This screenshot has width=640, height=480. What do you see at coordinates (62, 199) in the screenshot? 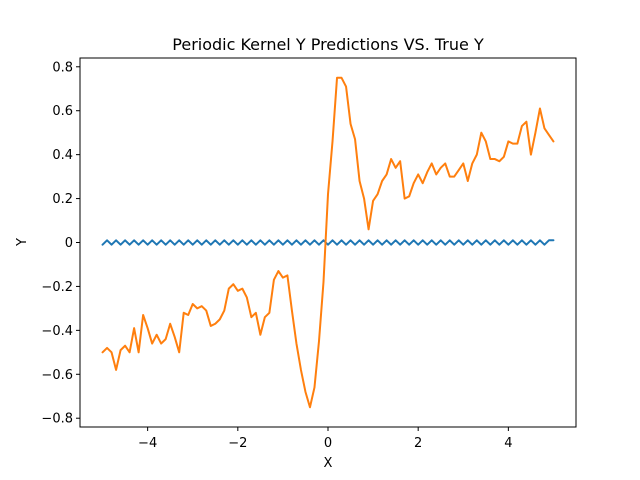
I see `y-tick-label: 0.2` at bounding box center [62, 199].